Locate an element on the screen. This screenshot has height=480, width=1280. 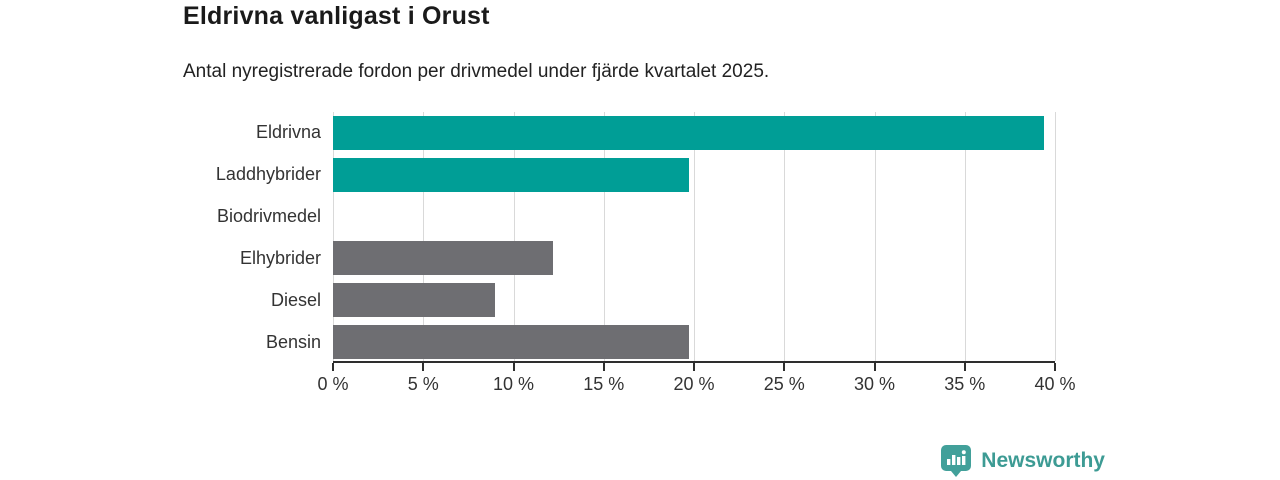
x-tick-label: 30 % is located at coordinates (874, 384).